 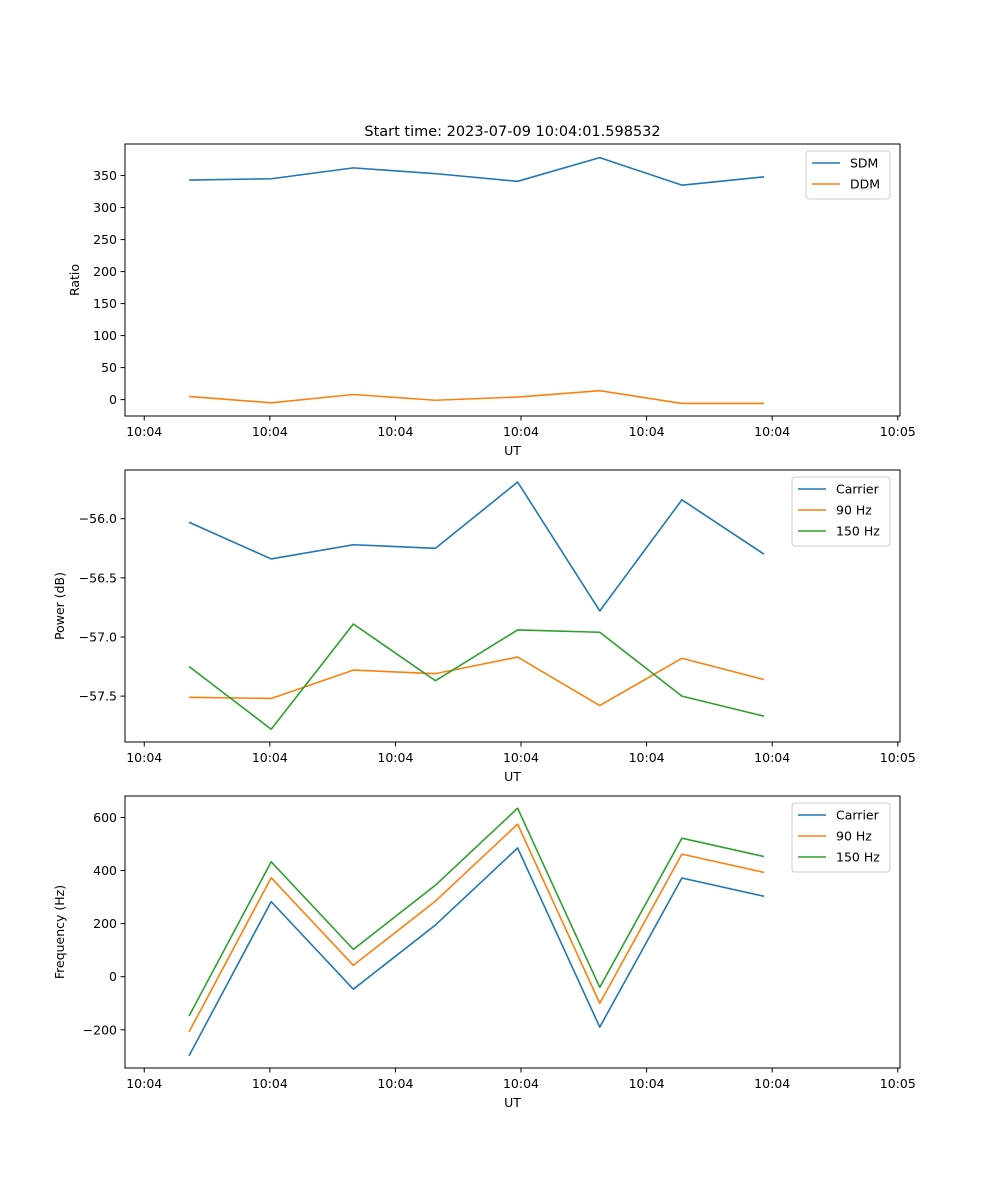 What do you see at coordinates (512, 132) in the screenshot?
I see `figure-title: Start time: 2023-07-09 10:04:01.598532` at bounding box center [512, 132].